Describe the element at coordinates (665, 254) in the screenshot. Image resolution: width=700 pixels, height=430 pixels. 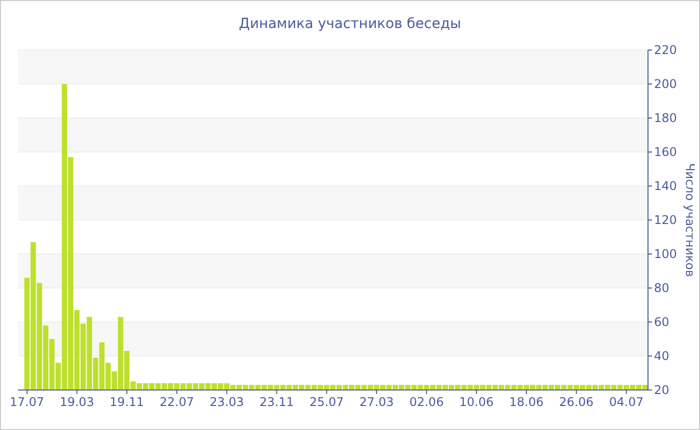
I see `y-tick-label: 100` at that location.